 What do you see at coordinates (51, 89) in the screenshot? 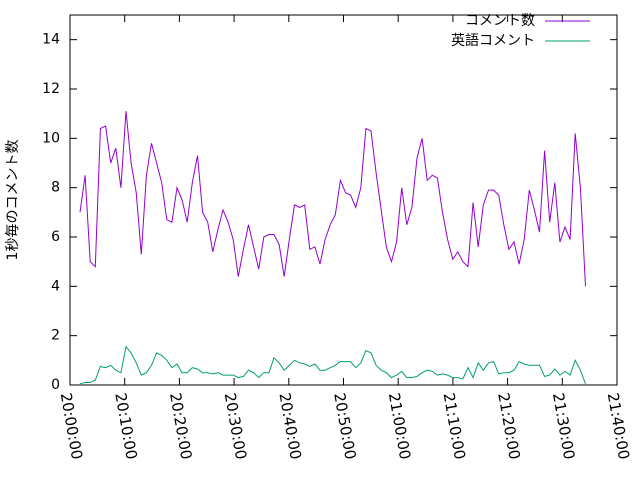
I see `y-tick-label: 12` at bounding box center [51, 89].